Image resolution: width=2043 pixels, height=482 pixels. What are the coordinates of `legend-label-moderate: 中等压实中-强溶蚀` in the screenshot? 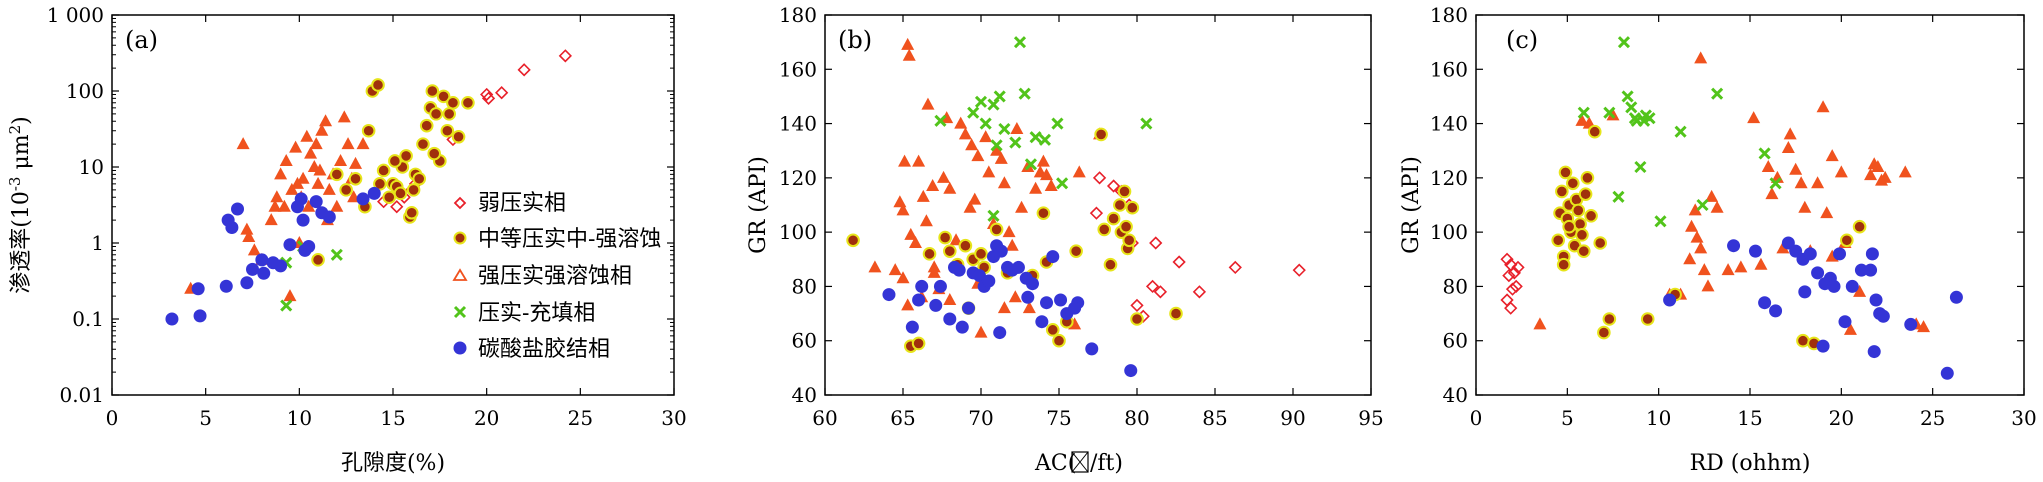 It's located at (569, 239).